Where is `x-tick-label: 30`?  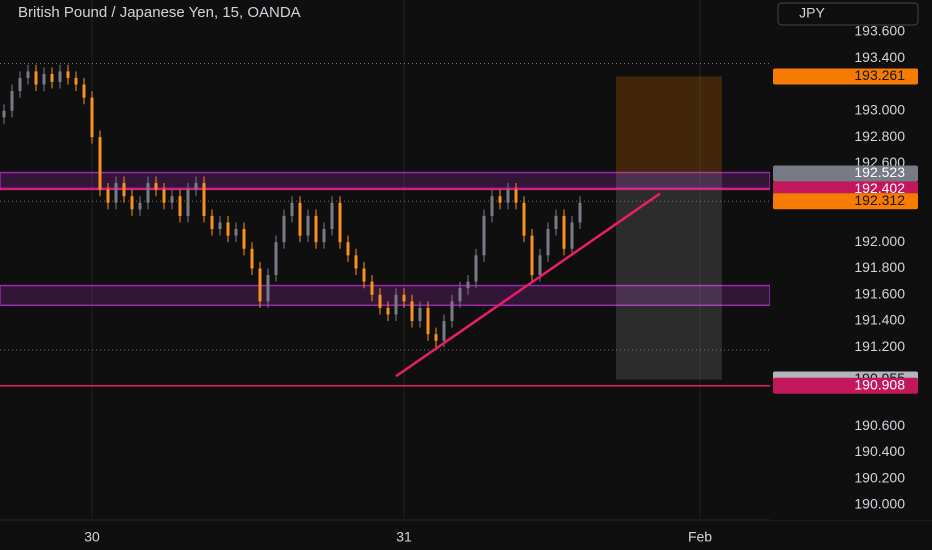 x-tick-label: 30 is located at coordinates (92, 537).